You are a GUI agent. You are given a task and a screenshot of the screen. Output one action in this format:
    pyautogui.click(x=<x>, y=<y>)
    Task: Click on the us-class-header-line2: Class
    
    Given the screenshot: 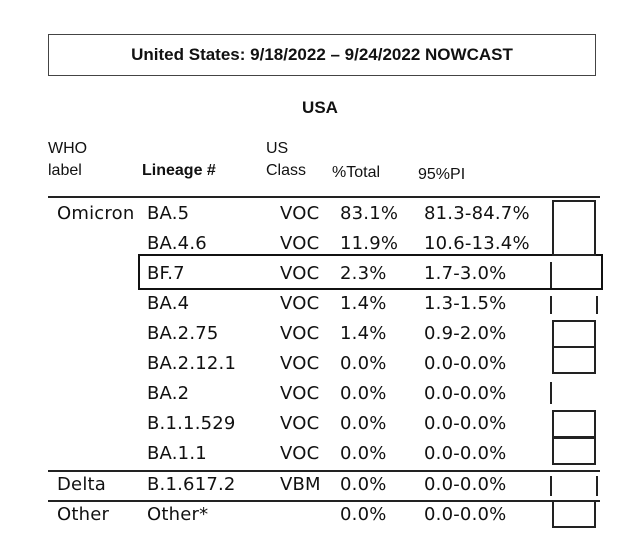 What is the action you would take?
    pyautogui.click(x=286, y=170)
    